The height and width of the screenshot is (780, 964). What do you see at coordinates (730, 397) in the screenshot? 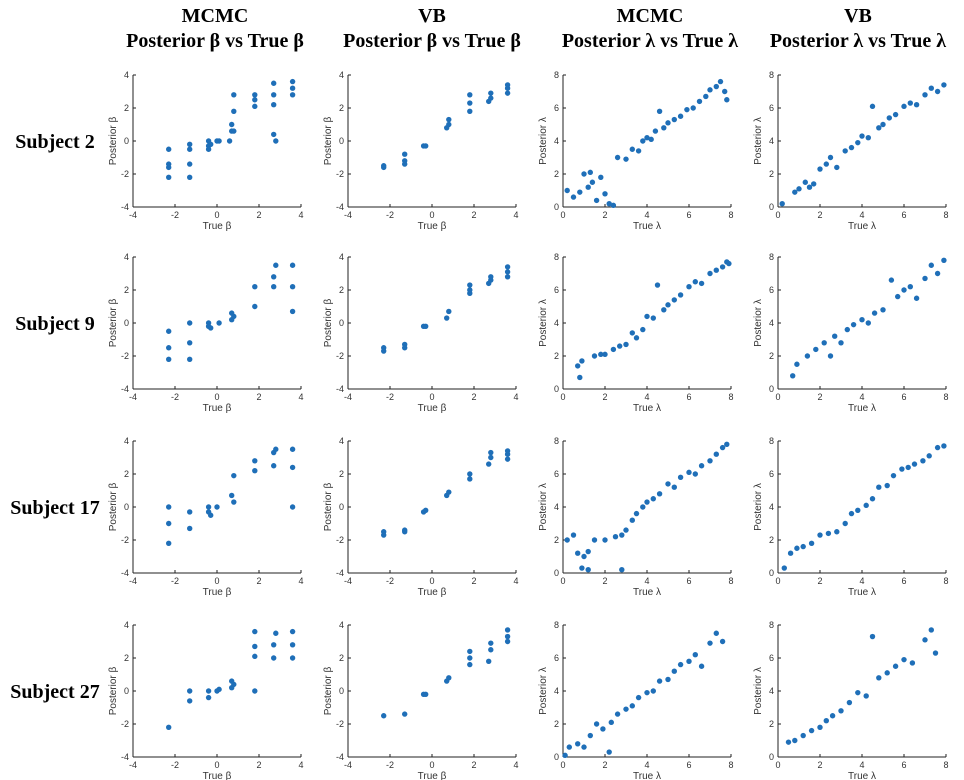
I see `x-tick-label: 8` at bounding box center [730, 397].